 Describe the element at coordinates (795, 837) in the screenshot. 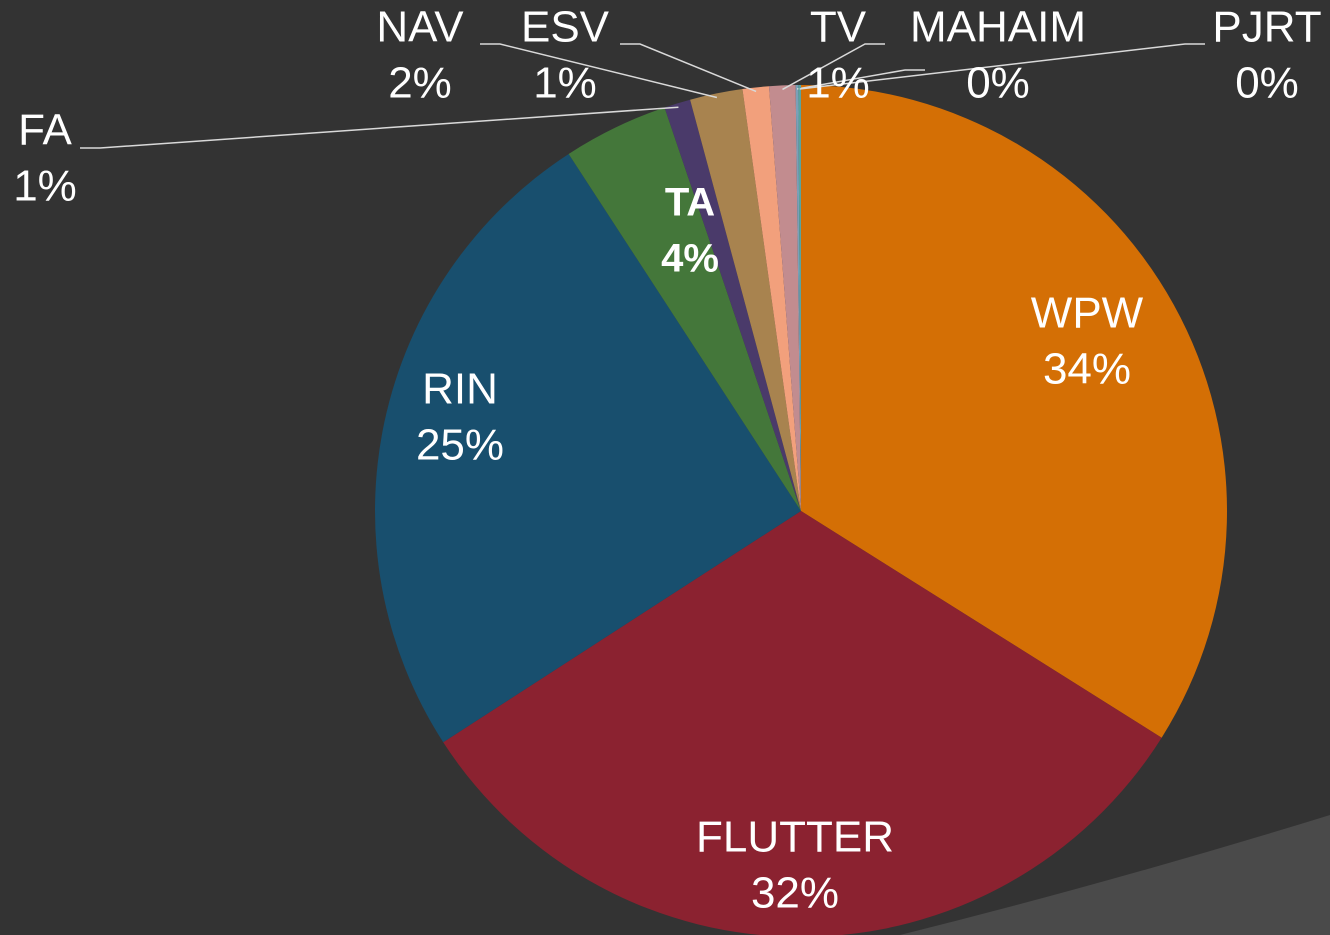

I see `slice-label: FLUTTER` at that location.